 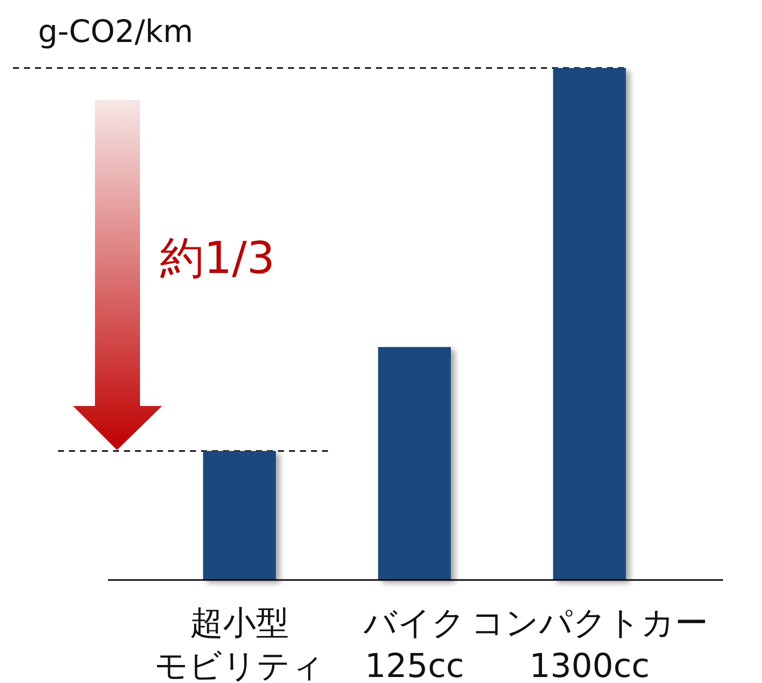 I want to click on annotation: 約1/3, so click(x=217, y=258).